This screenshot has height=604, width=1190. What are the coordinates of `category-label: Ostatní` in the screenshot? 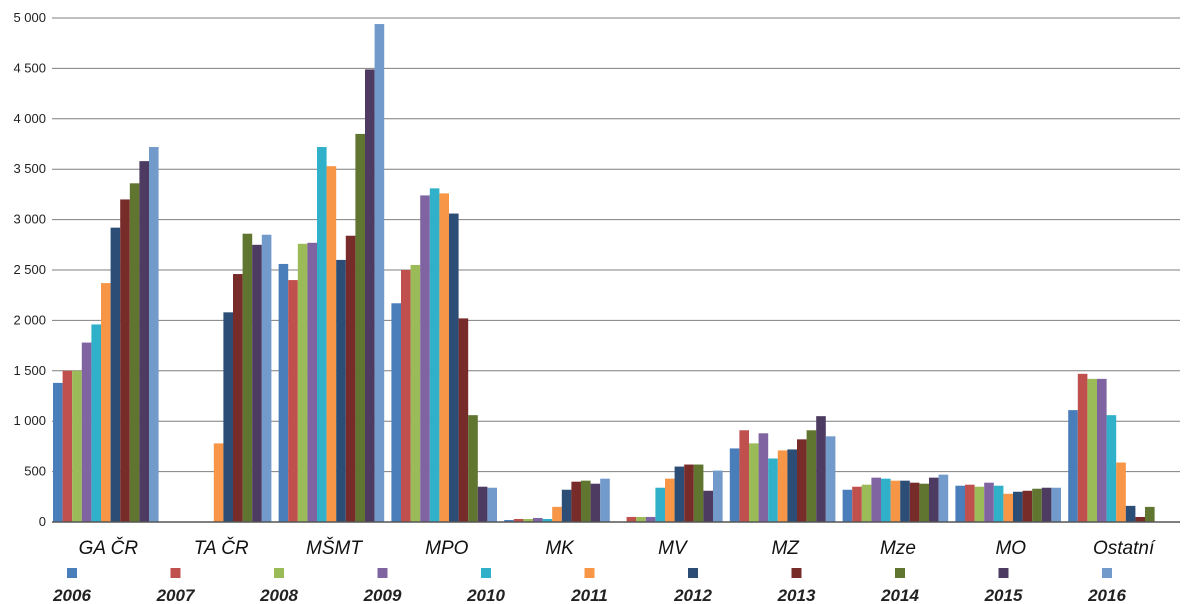 It's located at (1124, 548).